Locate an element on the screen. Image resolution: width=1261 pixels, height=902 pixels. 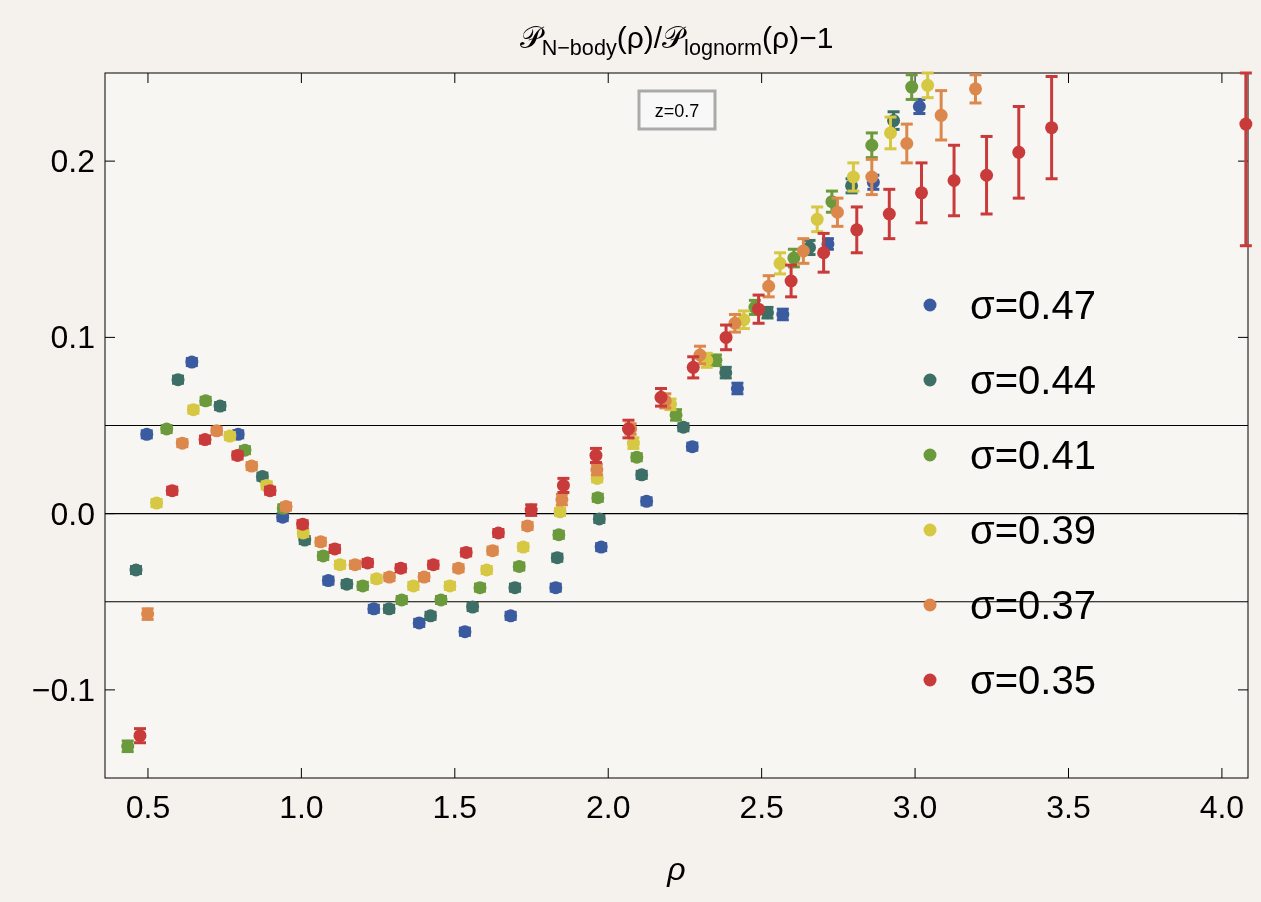
x-tick-label: 3.5 is located at coordinates (1068, 807).